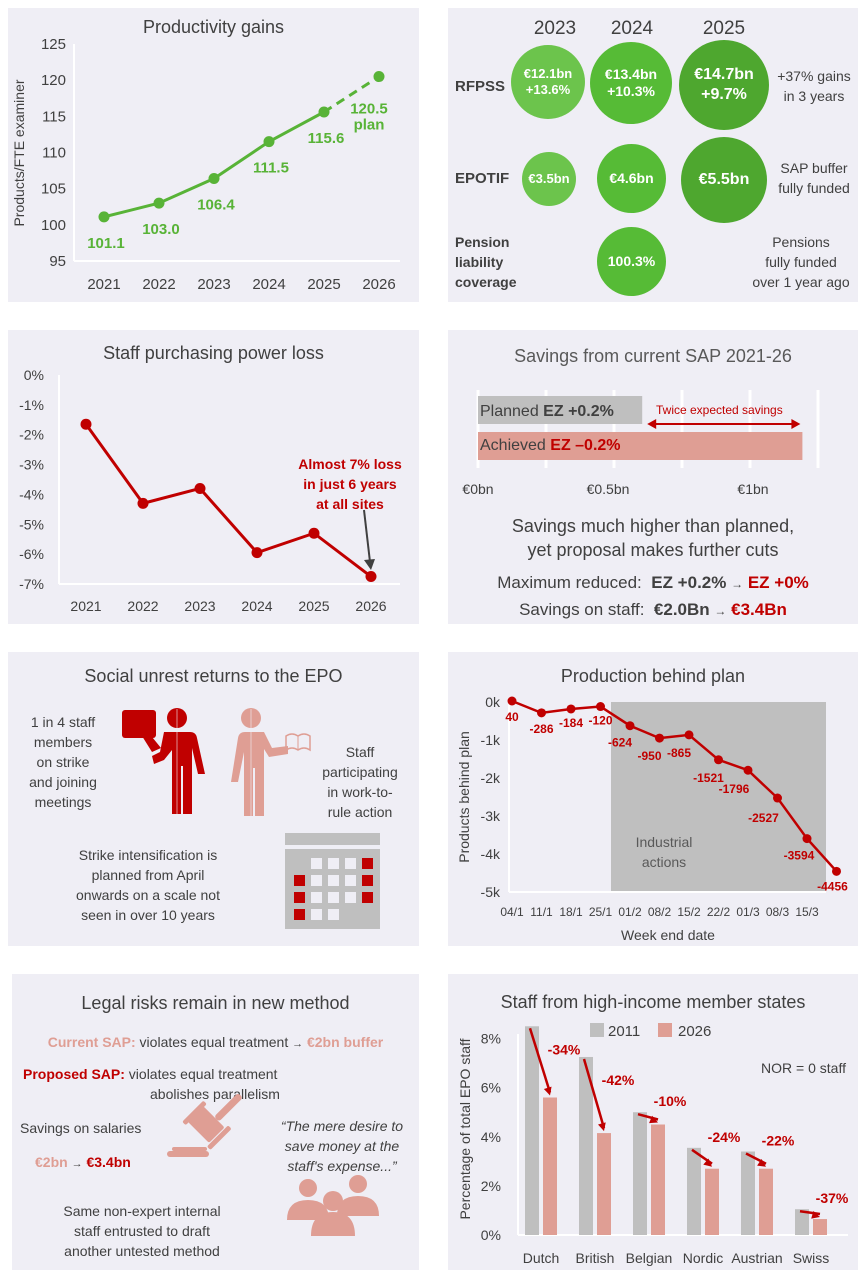 The height and width of the screenshot is (1274, 866). What do you see at coordinates (532, 1130) in the screenshot?
I see `bar-2011` at bounding box center [532, 1130].